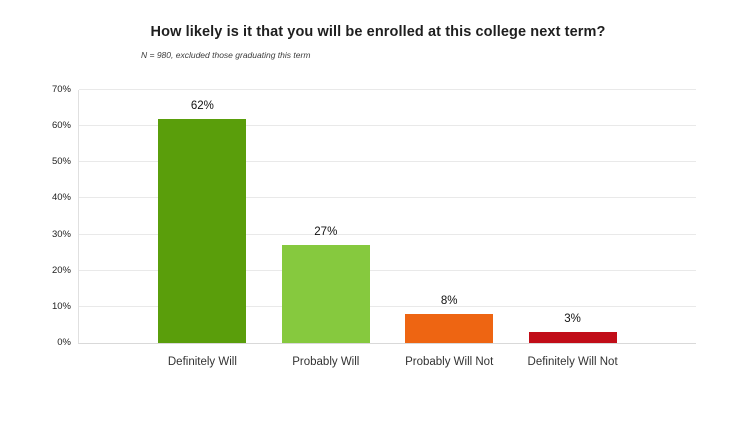 This screenshot has height=425, width=756. What do you see at coordinates (61, 198) in the screenshot?
I see `y-axis-tick-label: 40%` at bounding box center [61, 198].